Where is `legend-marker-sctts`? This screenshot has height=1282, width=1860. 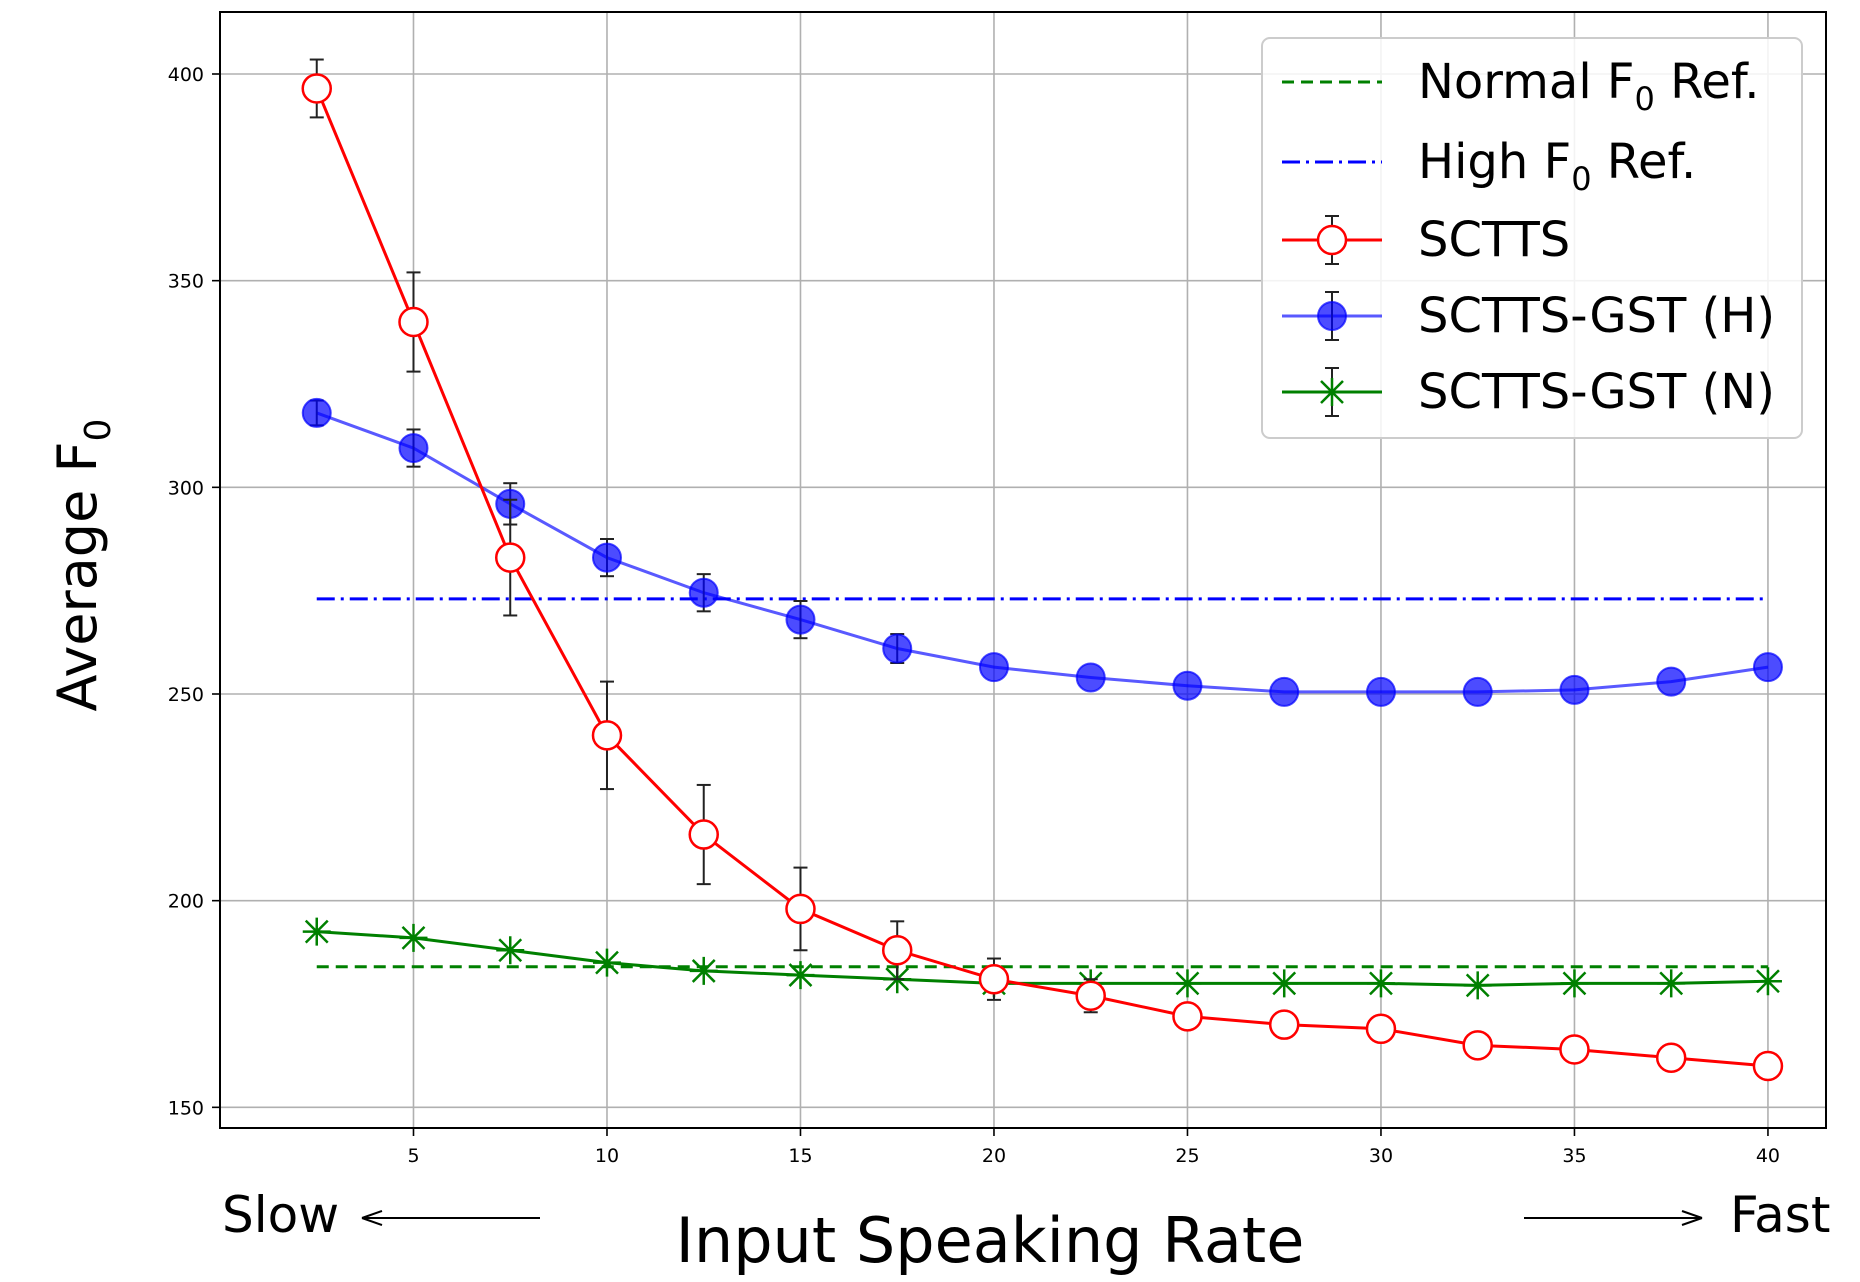
legend-marker-sctts is located at coordinates (1332, 240).